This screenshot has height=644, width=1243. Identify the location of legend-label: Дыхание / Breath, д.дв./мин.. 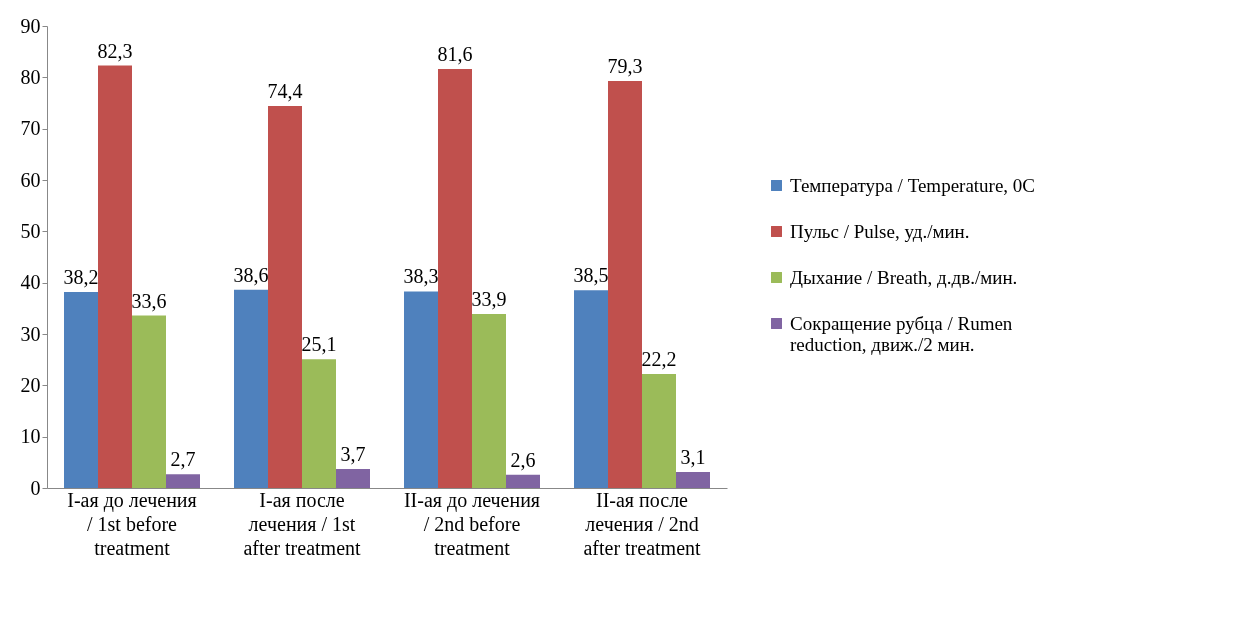
(904, 277).